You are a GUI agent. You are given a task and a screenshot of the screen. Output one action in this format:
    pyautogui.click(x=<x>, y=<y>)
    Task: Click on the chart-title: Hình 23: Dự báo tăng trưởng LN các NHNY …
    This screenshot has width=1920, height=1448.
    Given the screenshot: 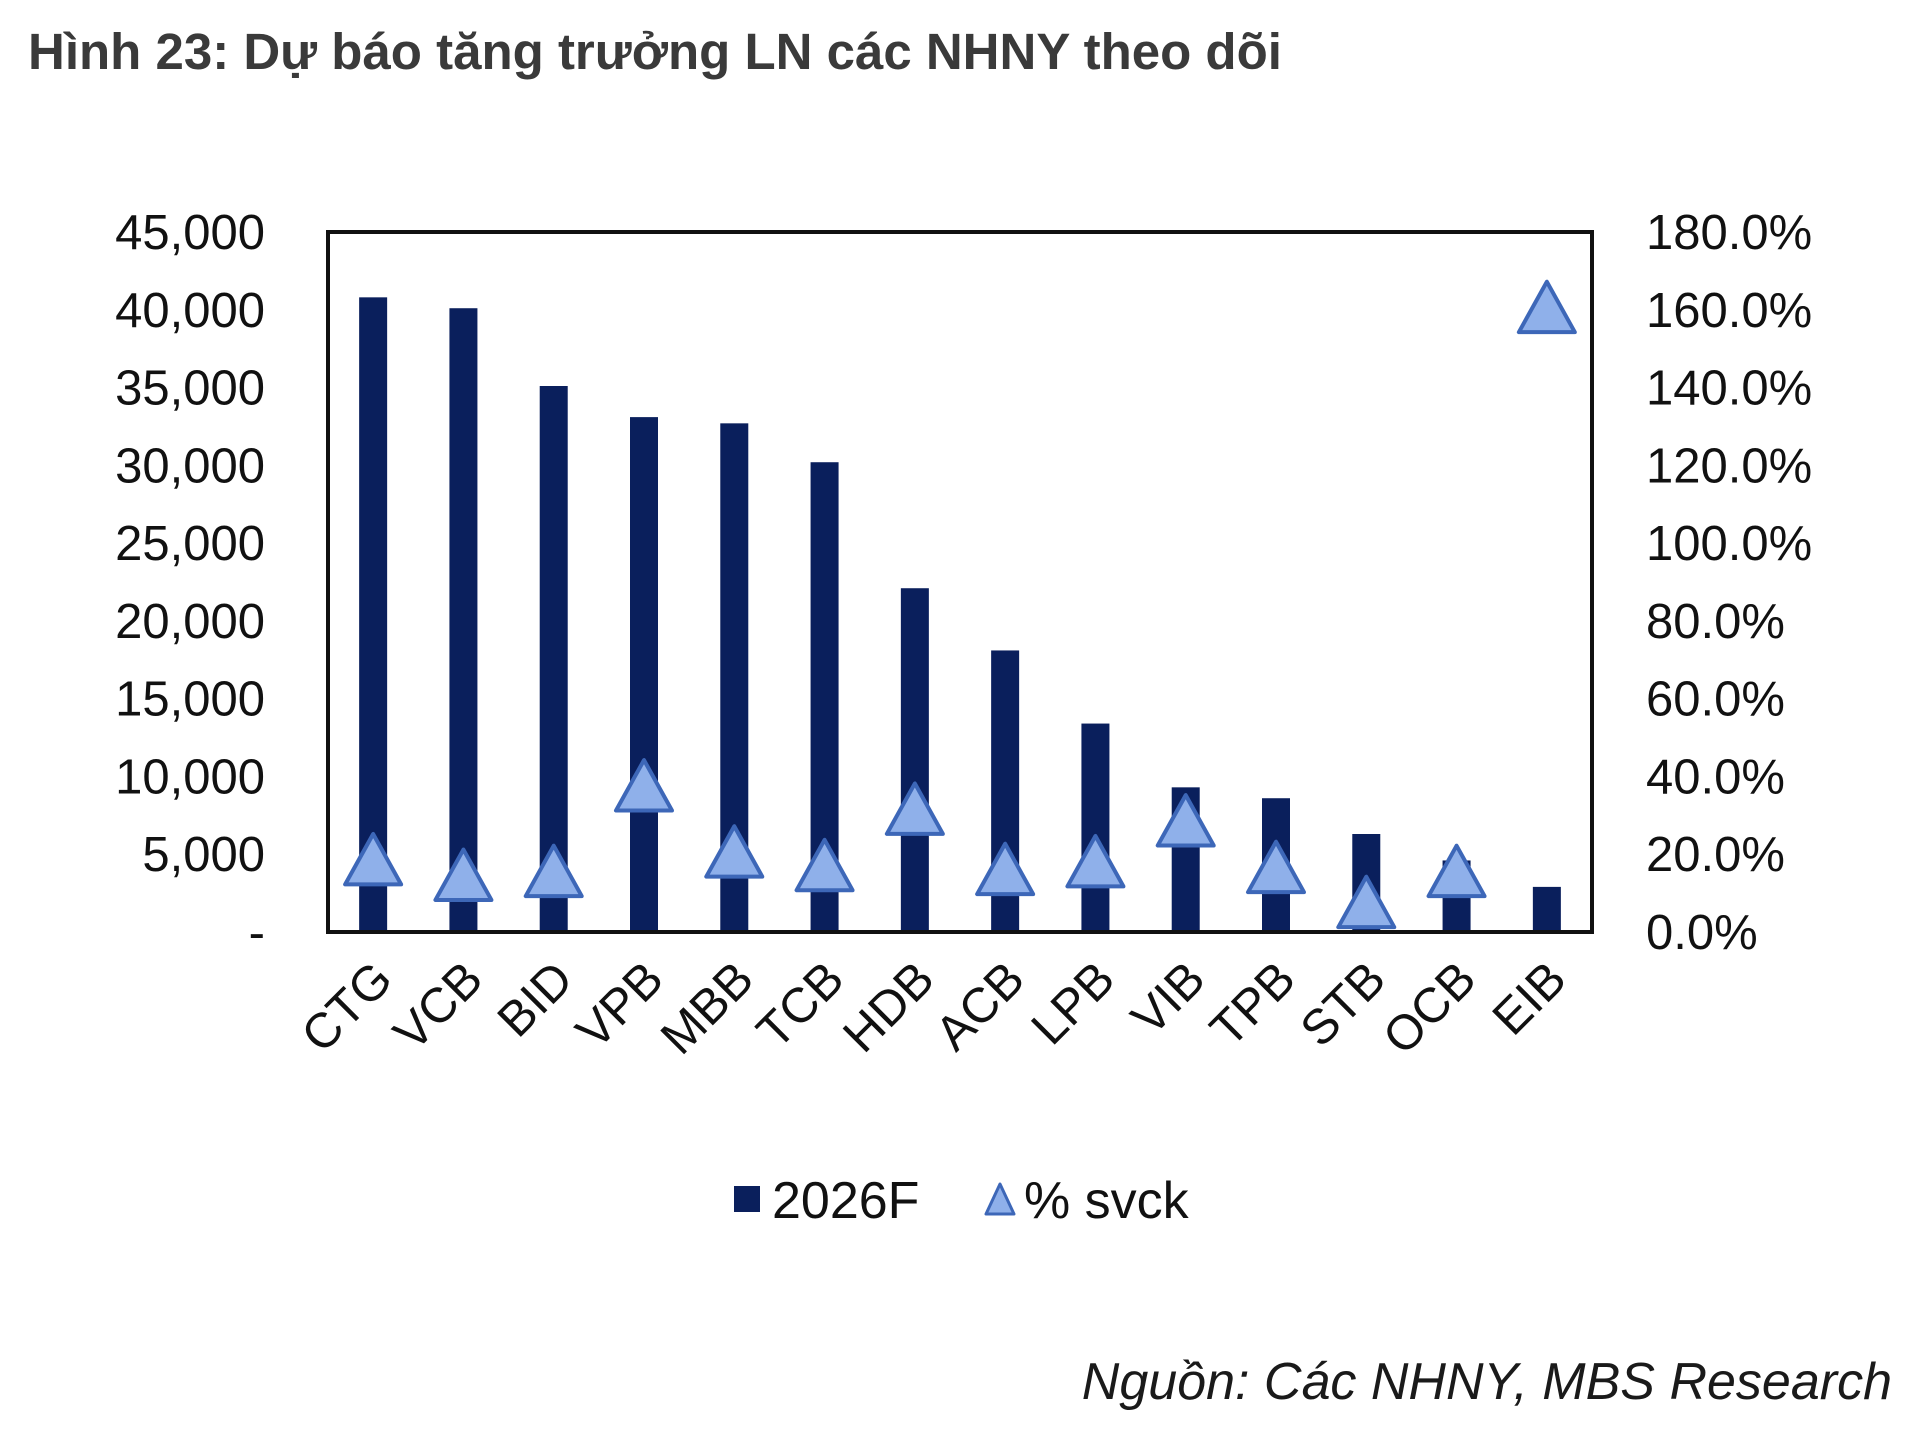 What is the action you would take?
    pyautogui.click(x=655, y=51)
    